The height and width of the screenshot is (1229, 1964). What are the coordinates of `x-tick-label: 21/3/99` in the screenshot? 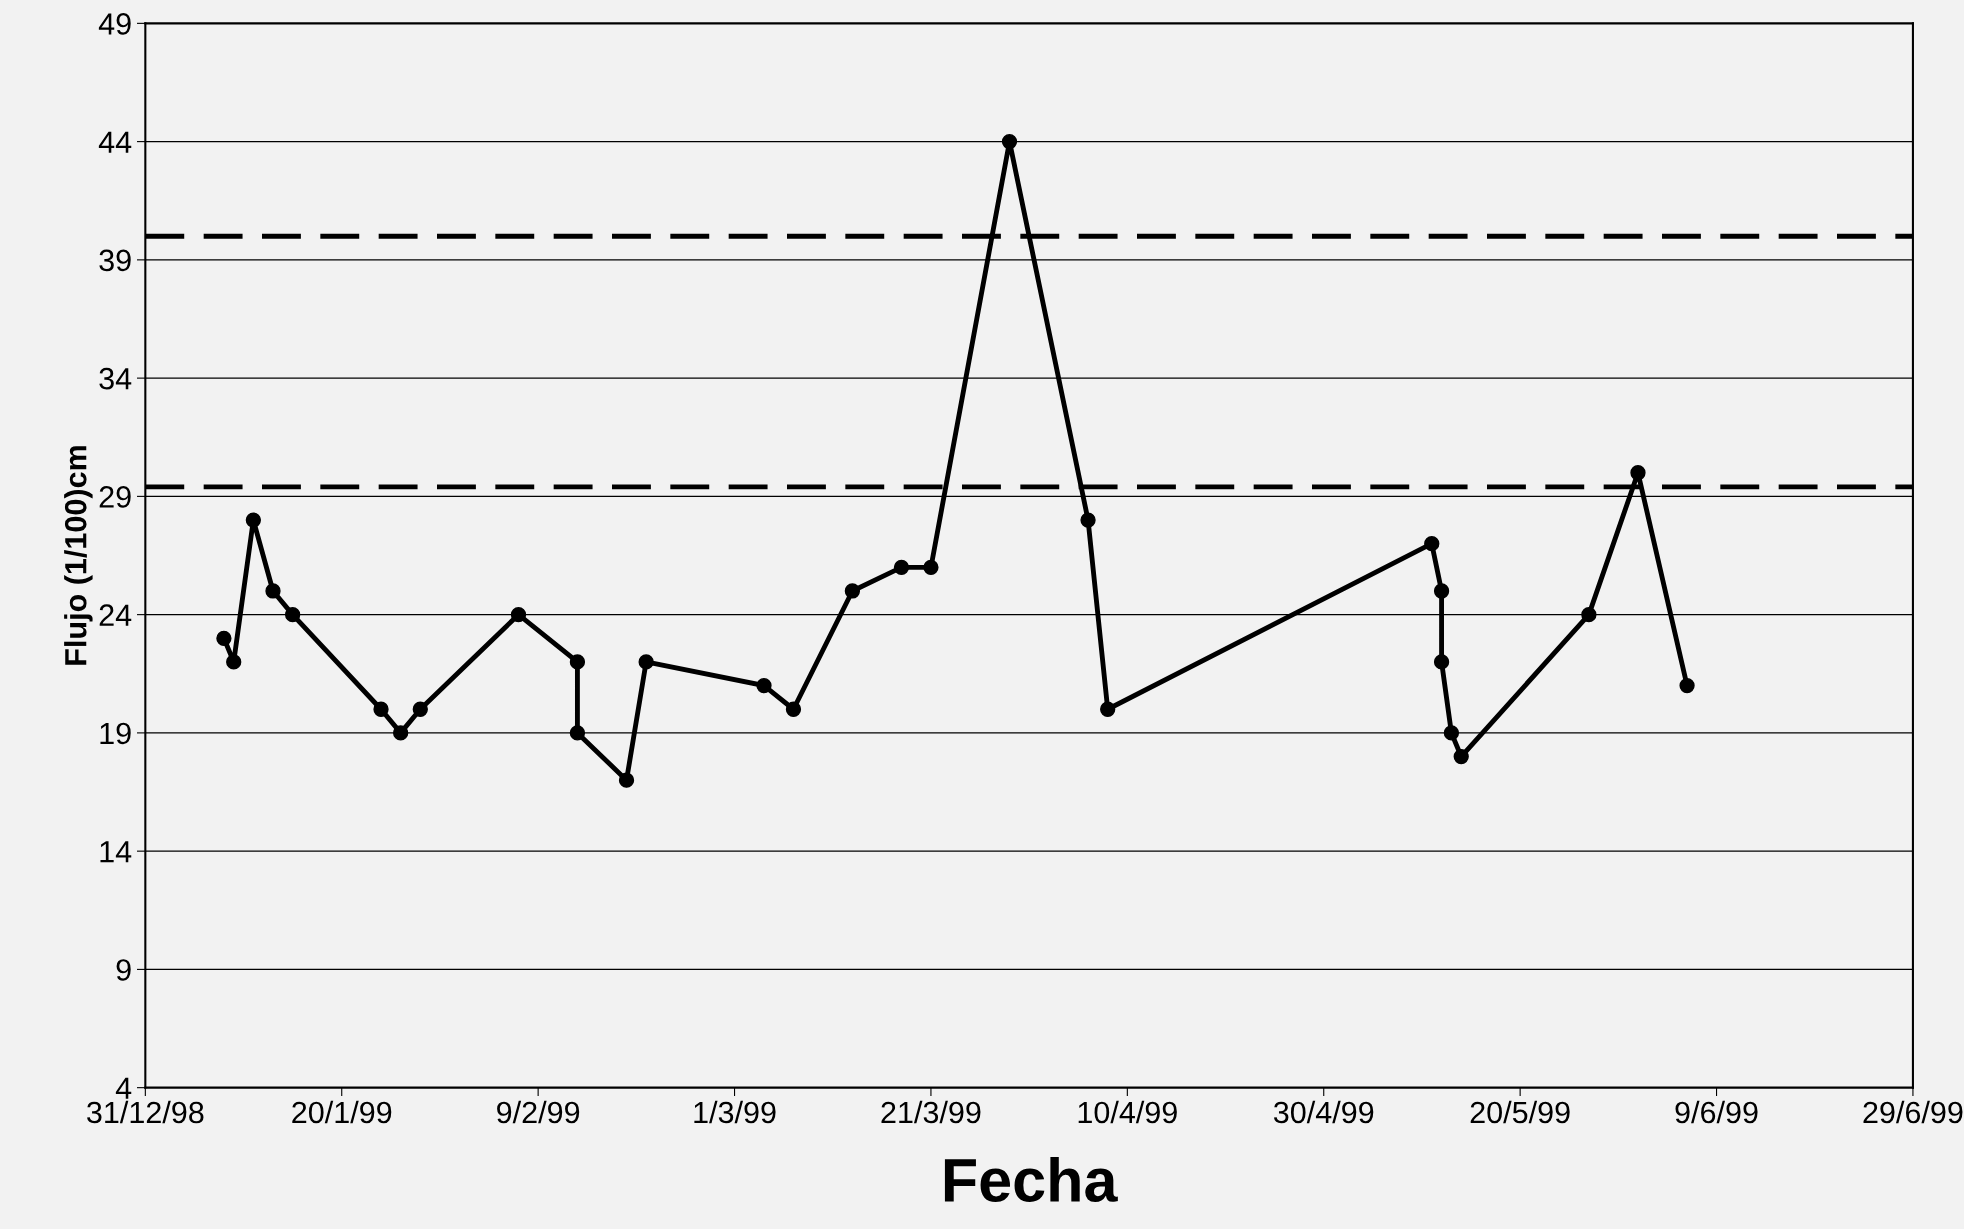 It's located at (931, 1112).